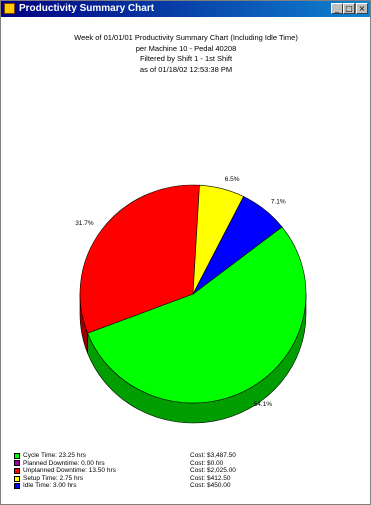 This screenshot has height=505, width=371. I want to click on pie-slice-unplanned-downtime, so click(139, 259).